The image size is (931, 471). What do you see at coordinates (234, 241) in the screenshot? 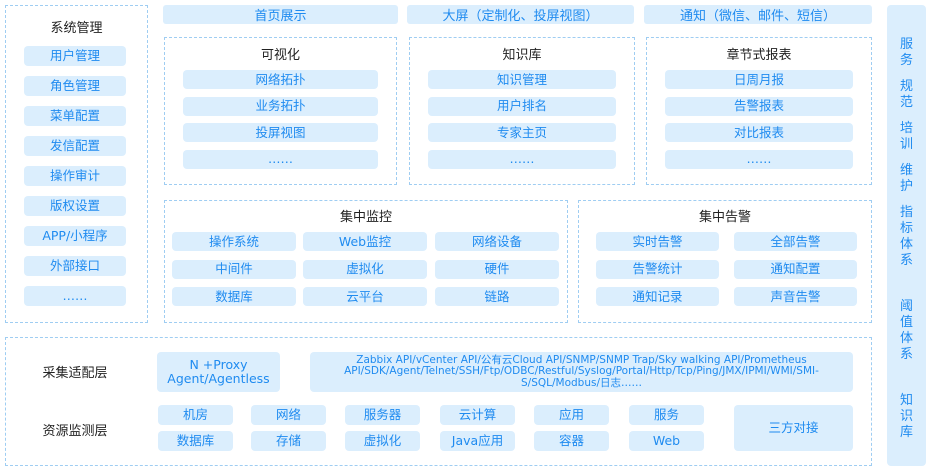
I see `monitor-item: 操作系统` at bounding box center [234, 241].